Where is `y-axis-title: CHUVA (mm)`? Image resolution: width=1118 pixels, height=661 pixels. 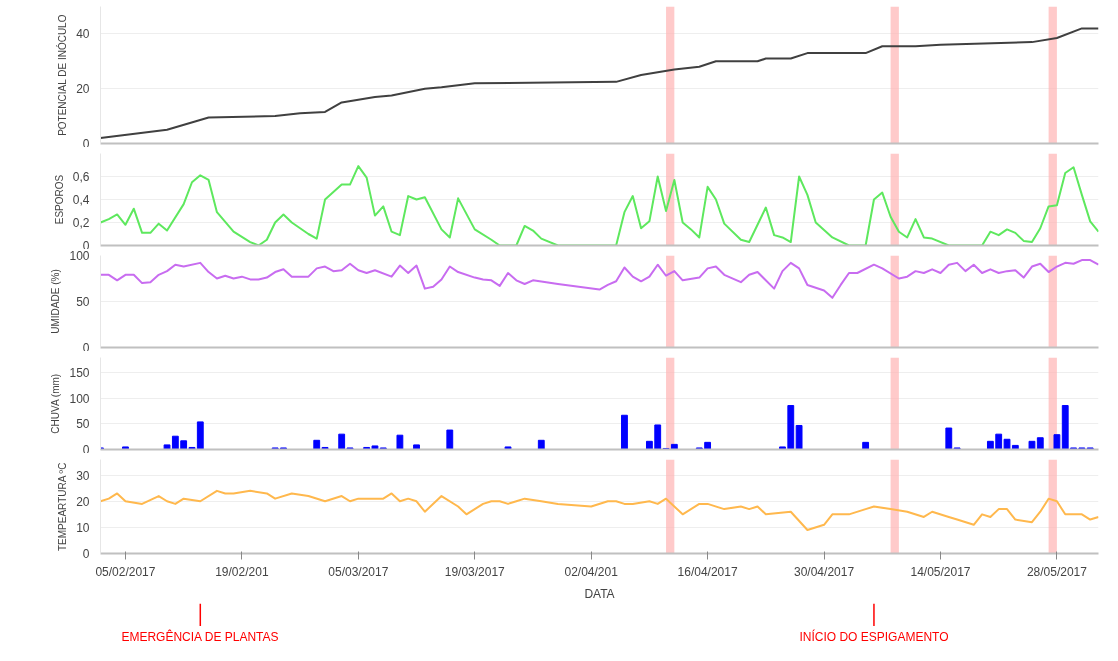
y-axis-title: CHUVA (mm) is located at coordinates (56, 403).